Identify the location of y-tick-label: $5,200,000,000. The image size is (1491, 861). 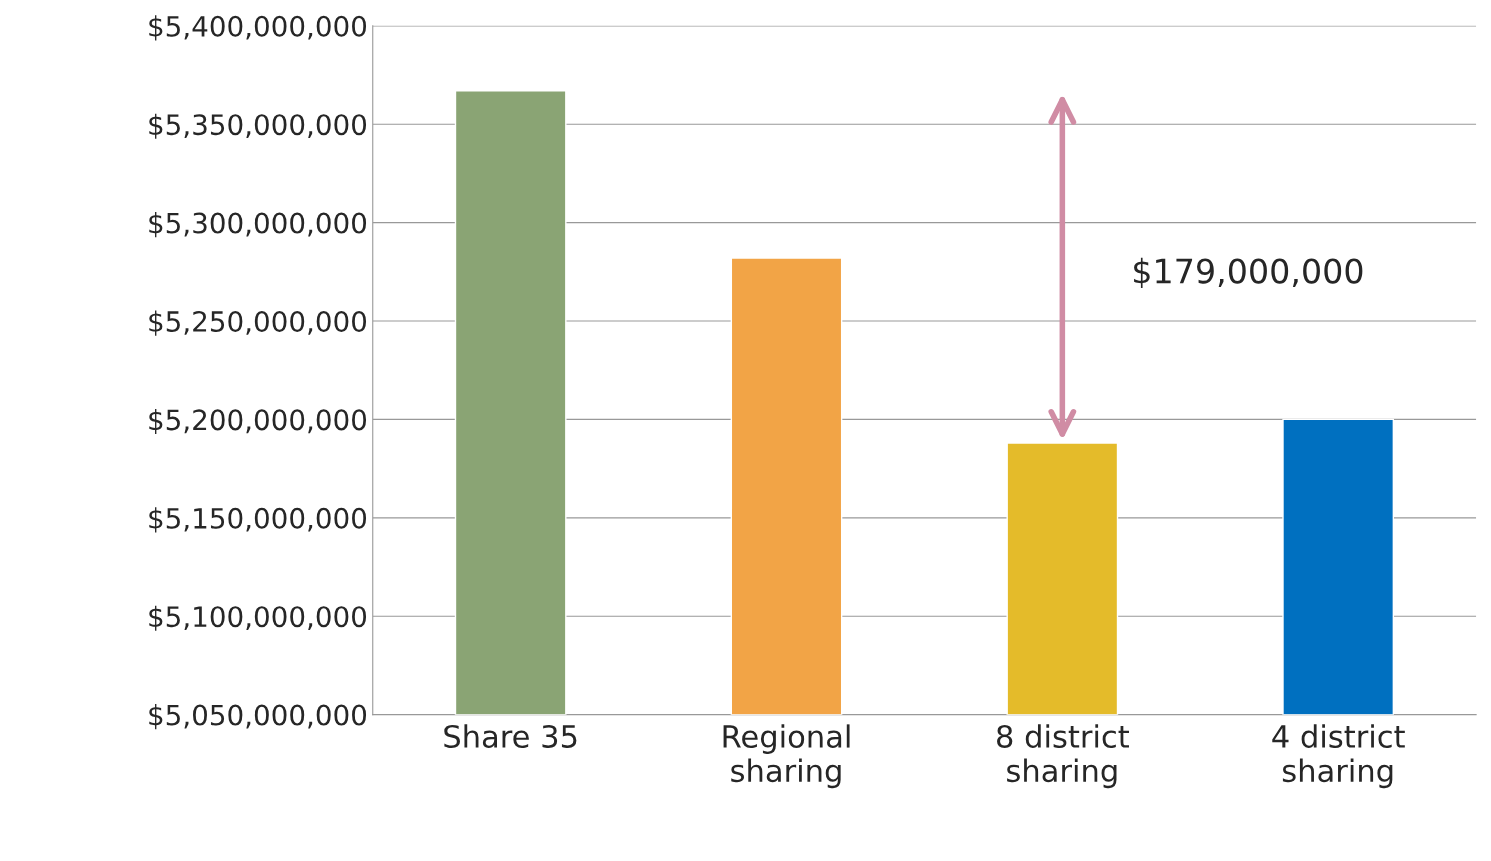
(258, 421).